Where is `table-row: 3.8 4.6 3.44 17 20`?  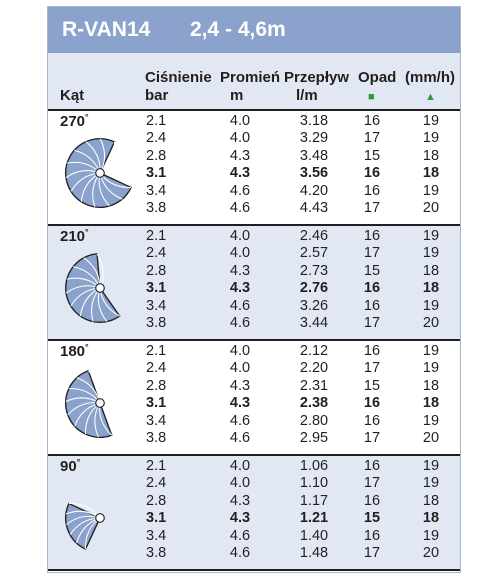 table-row: 3.8 4.6 3.44 17 20 is located at coordinates (254, 323).